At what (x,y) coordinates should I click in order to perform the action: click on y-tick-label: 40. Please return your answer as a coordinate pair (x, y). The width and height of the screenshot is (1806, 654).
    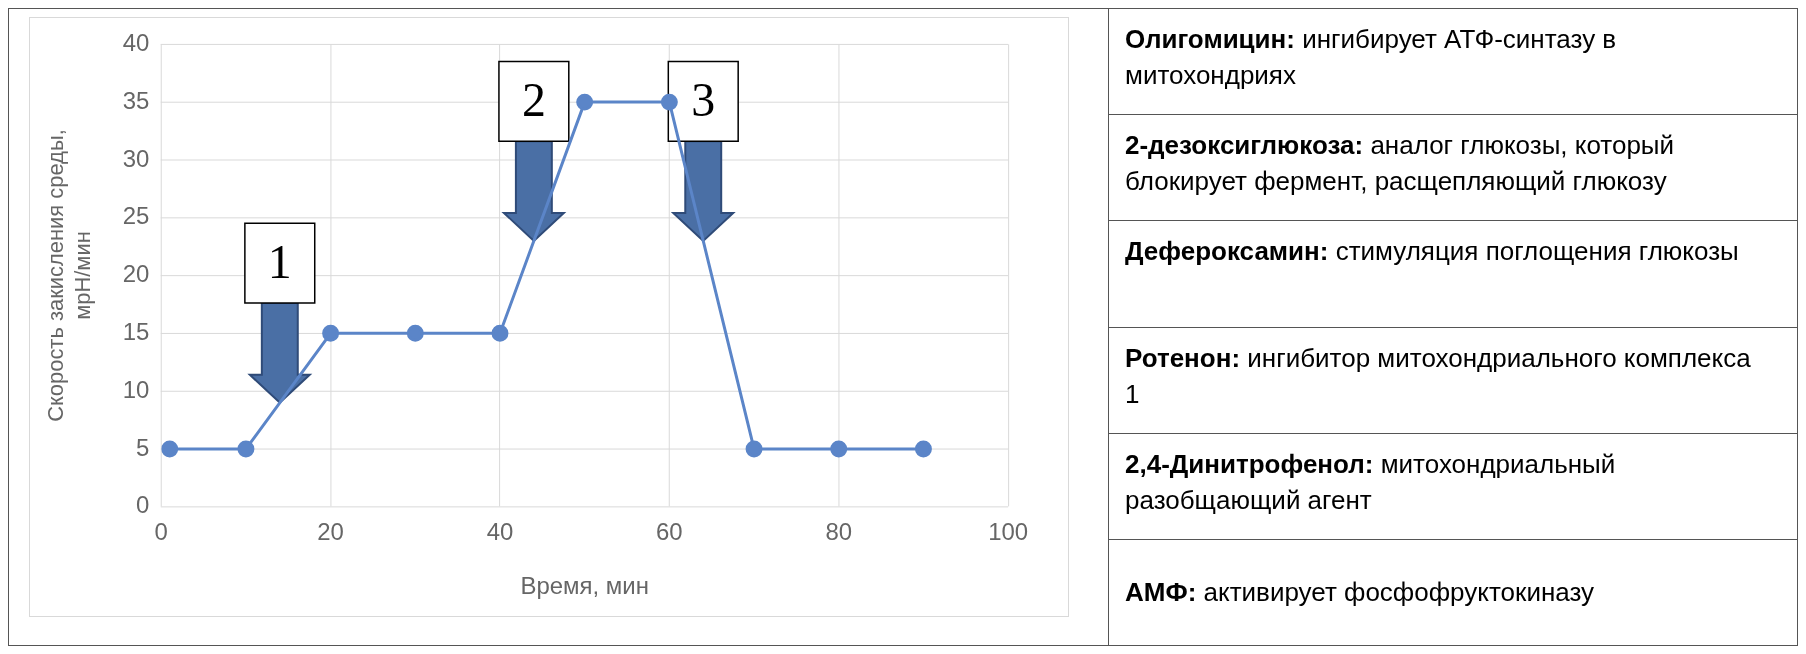
    Looking at the image, I should click on (136, 42).